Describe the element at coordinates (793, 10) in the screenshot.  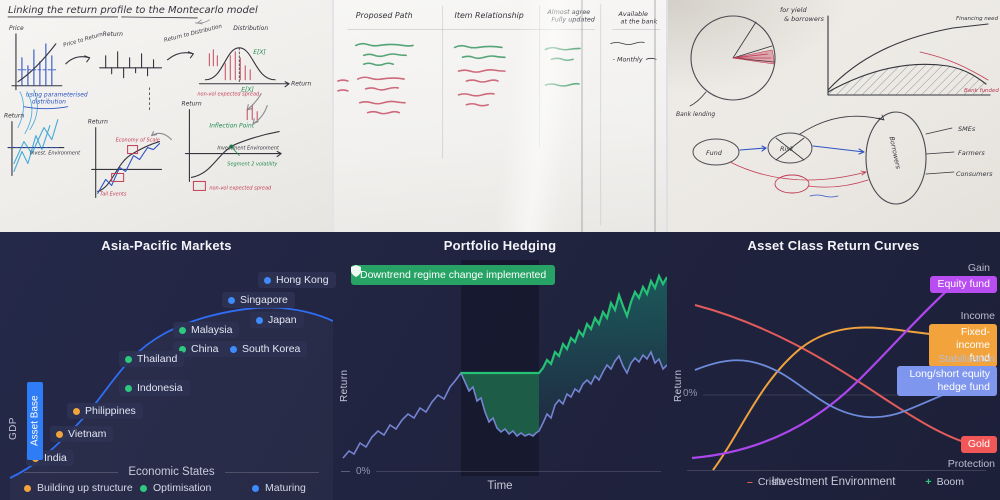
I see `svg-text: for yield` at that location.